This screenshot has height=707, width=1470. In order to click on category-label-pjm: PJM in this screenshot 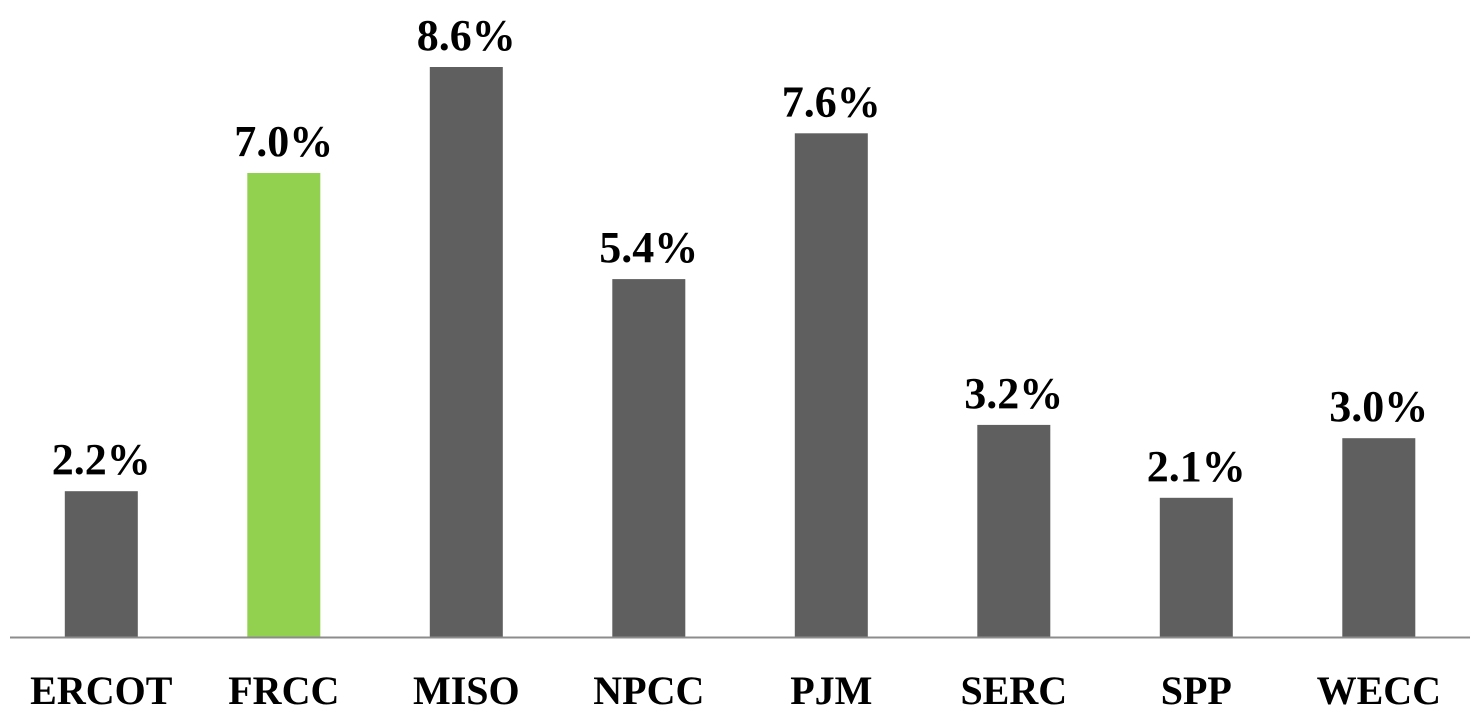, I will do `click(831, 687)`.